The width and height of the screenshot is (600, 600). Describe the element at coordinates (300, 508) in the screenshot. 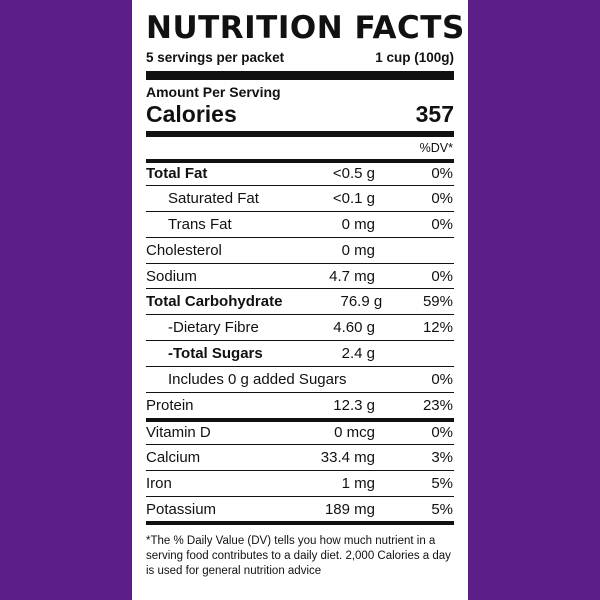

I see `nutrient-row-potassium: Potassium 189 mg 5%` at that location.